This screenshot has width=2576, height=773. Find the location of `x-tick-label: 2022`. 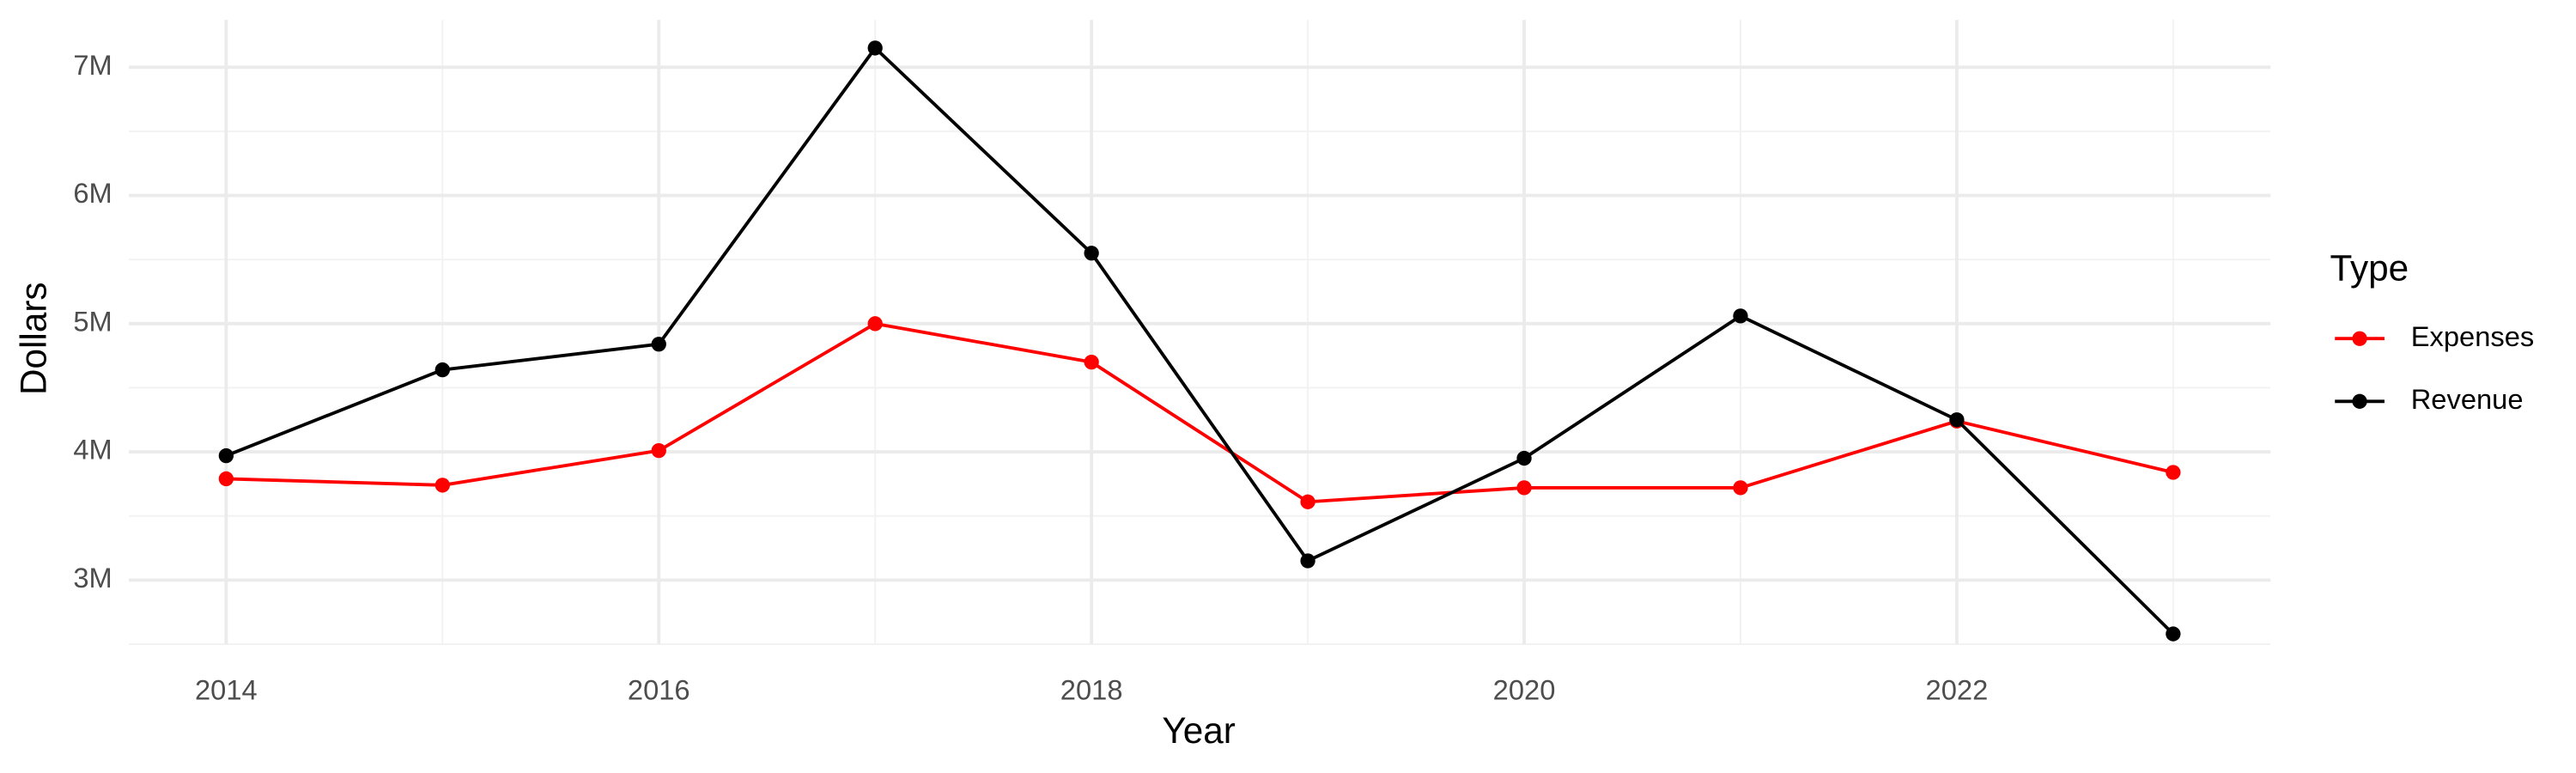

x-tick-label: 2022 is located at coordinates (1958, 689).